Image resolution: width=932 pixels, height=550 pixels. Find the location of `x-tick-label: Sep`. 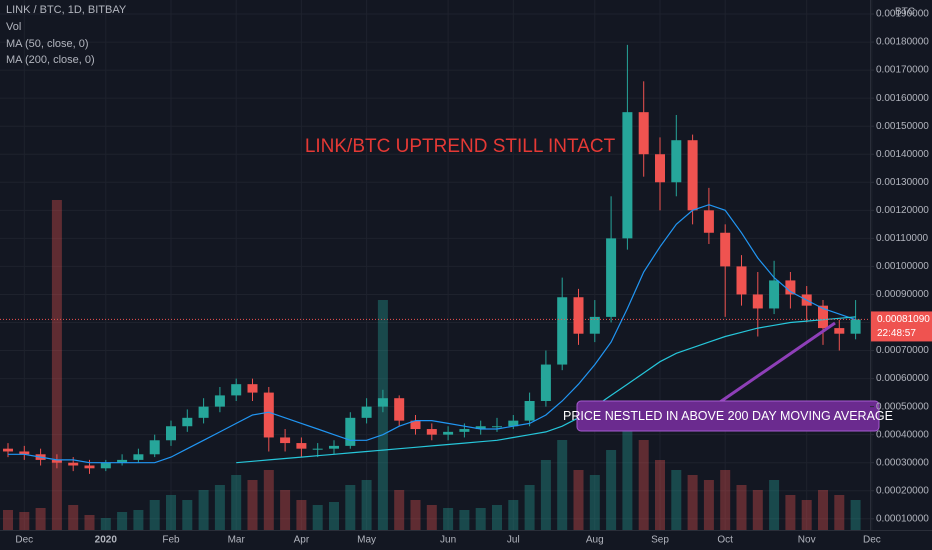

x-tick-label: Sep is located at coordinates (660, 540).